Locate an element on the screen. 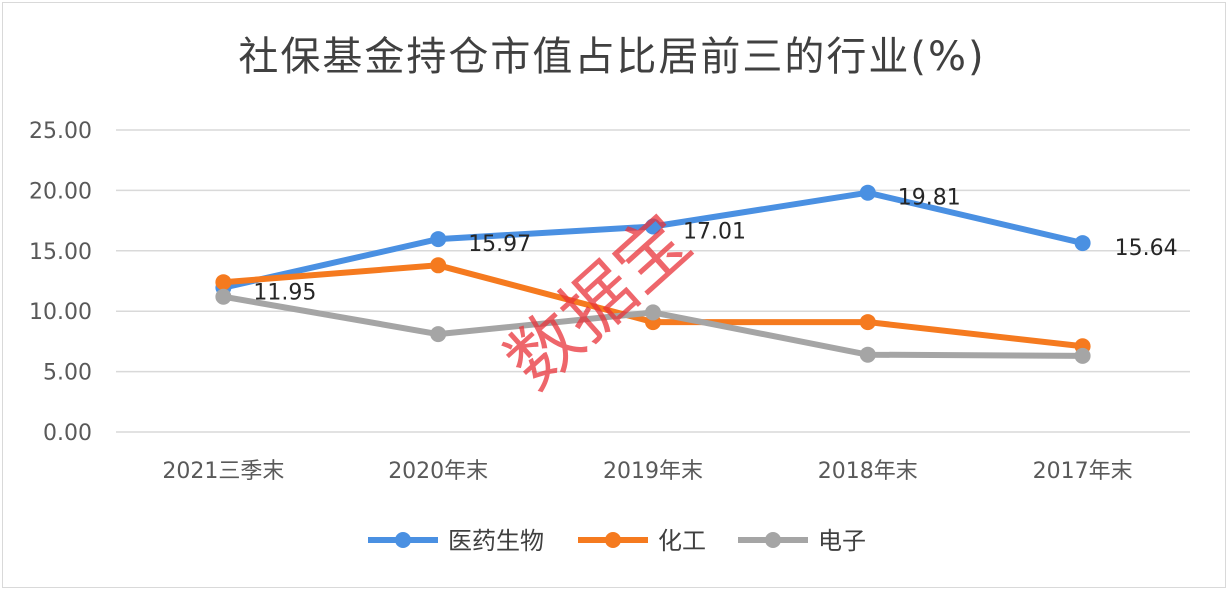 The height and width of the screenshot is (590, 1228). x-tick-label: 2020年末 is located at coordinates (438, 471).